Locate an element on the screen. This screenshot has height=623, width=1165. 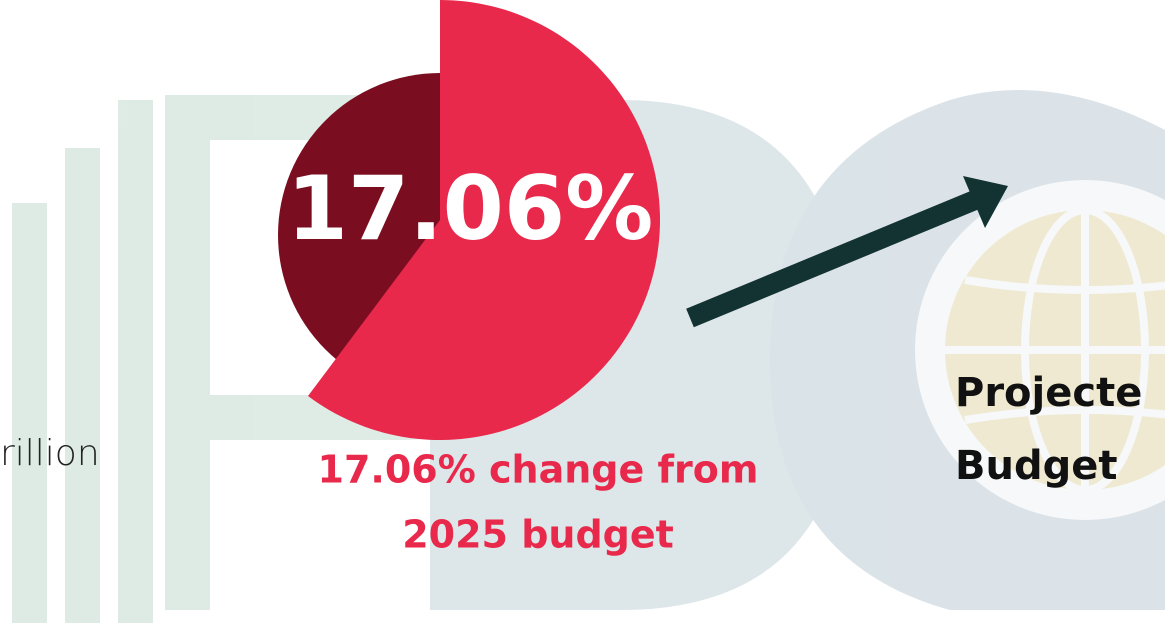
arrow is located at coordinates (847, 252).